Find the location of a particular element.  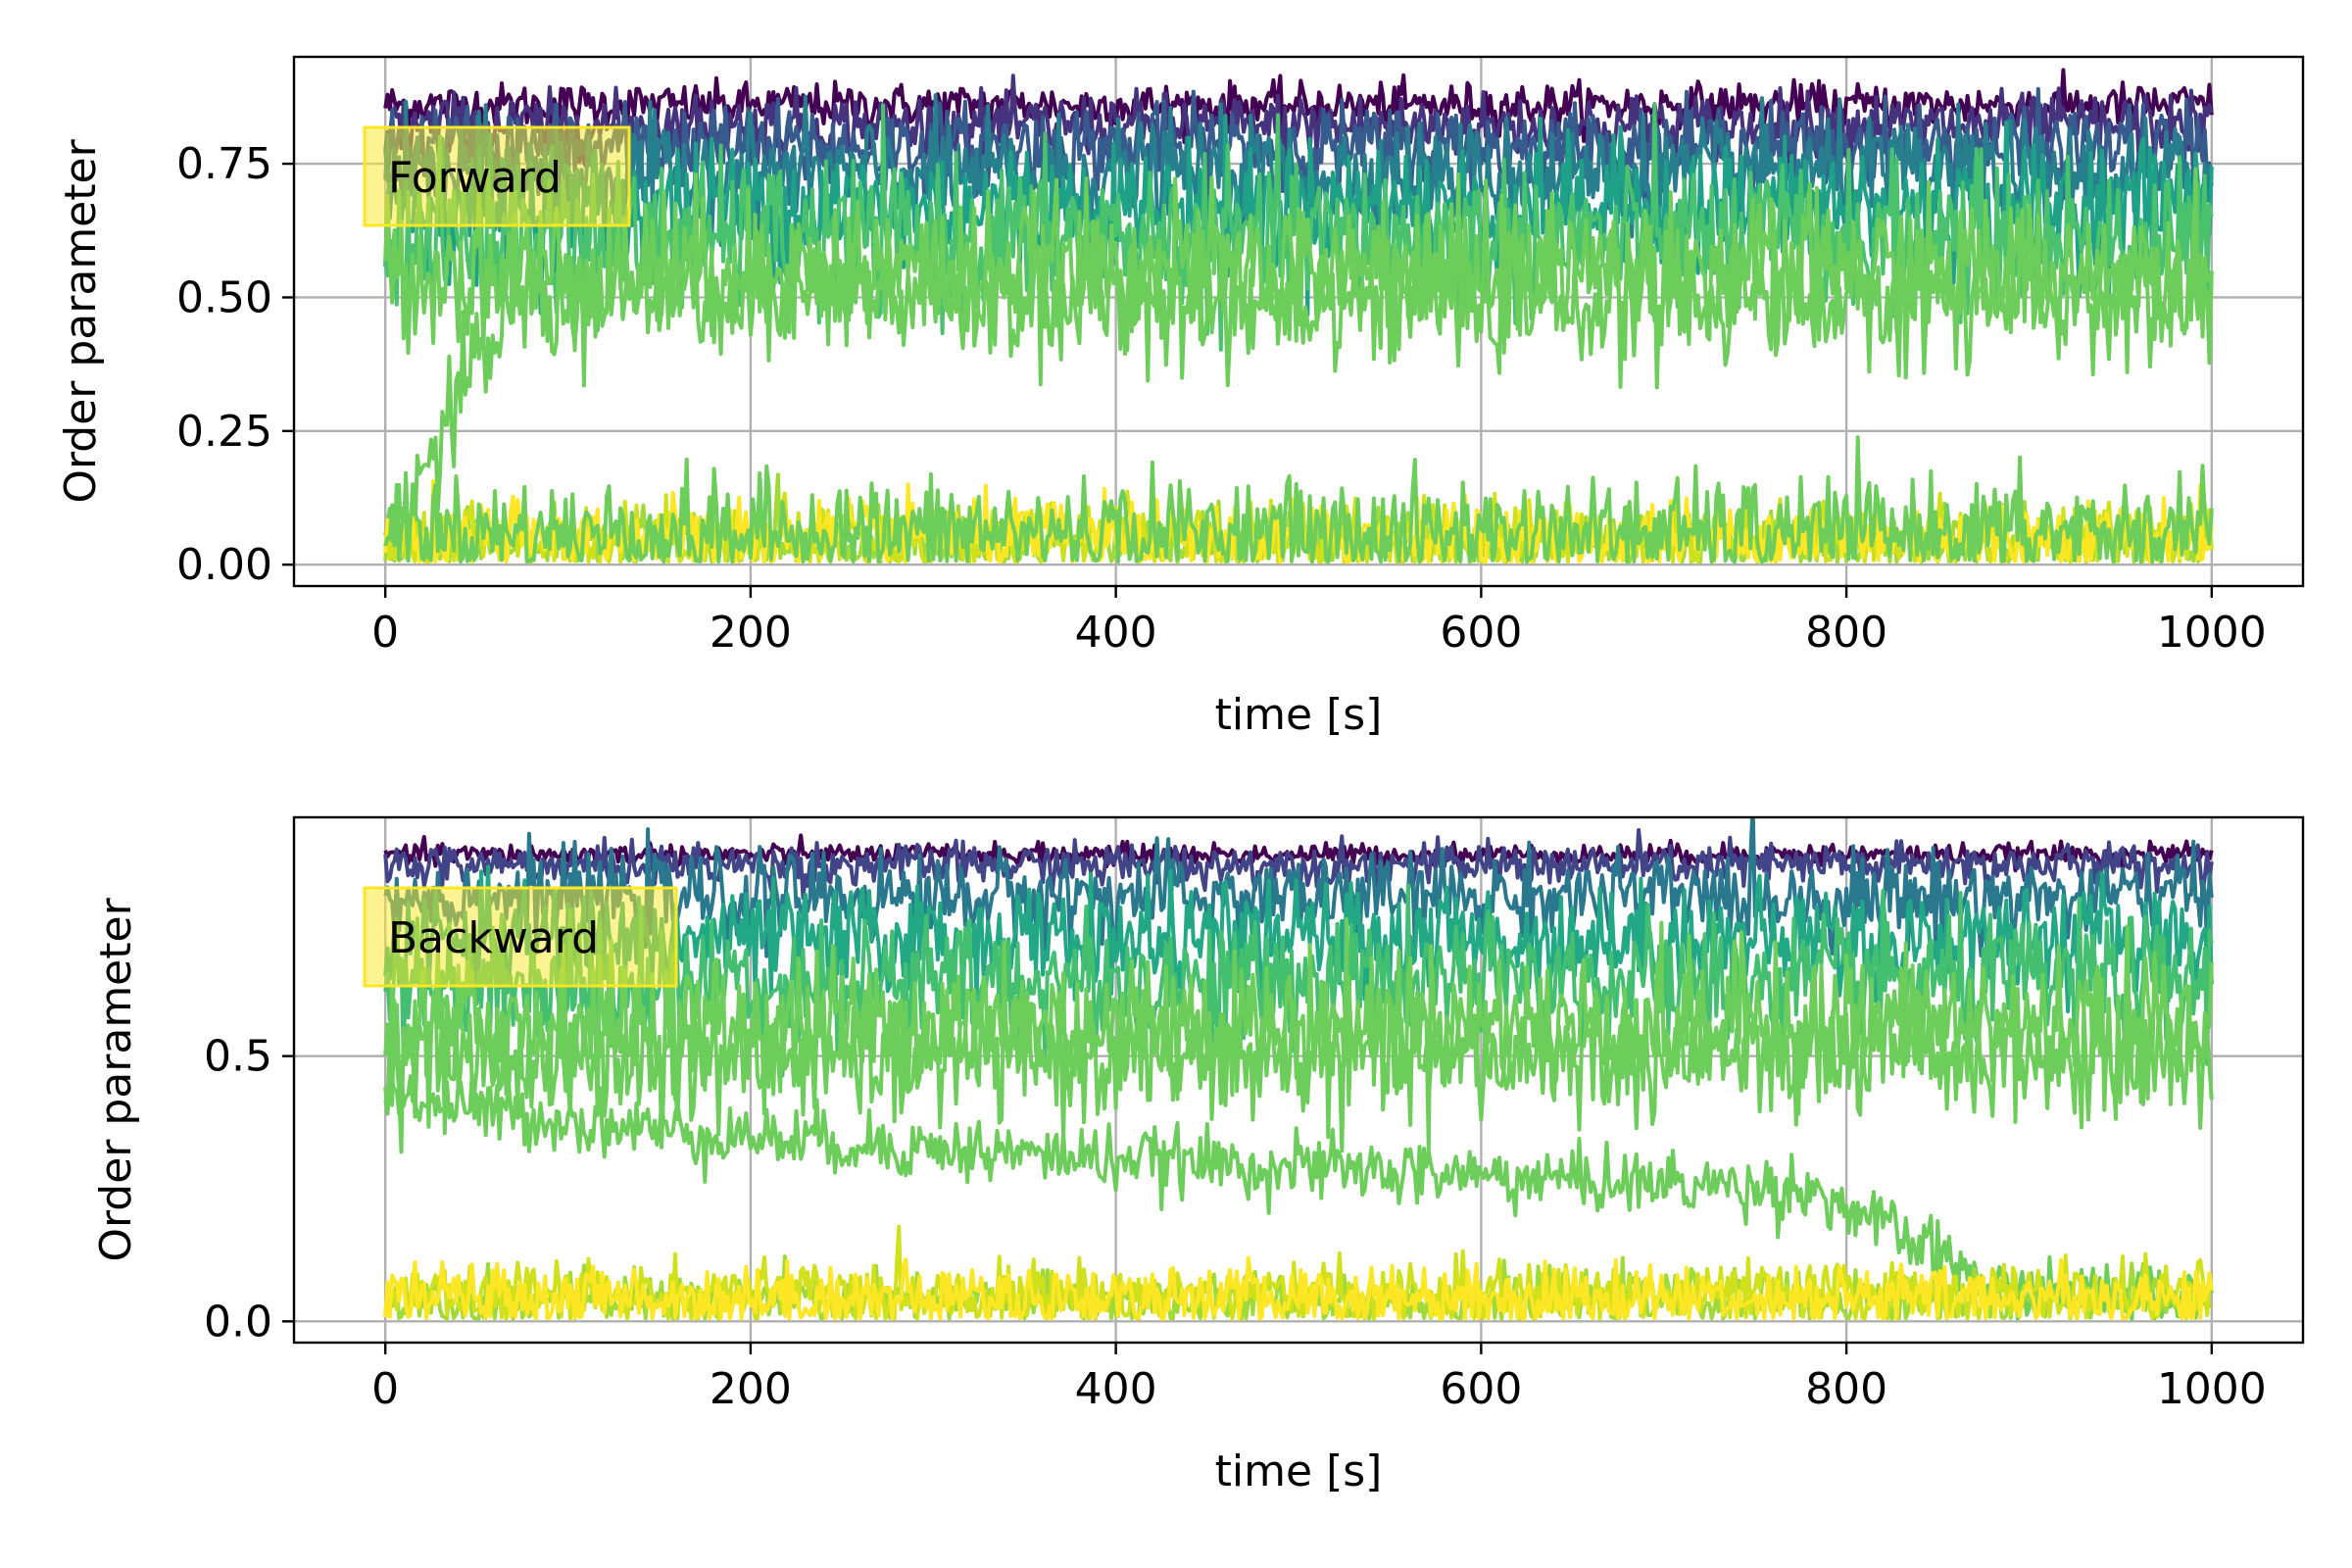

annotation: Backward is located at coordinates (520, 937).